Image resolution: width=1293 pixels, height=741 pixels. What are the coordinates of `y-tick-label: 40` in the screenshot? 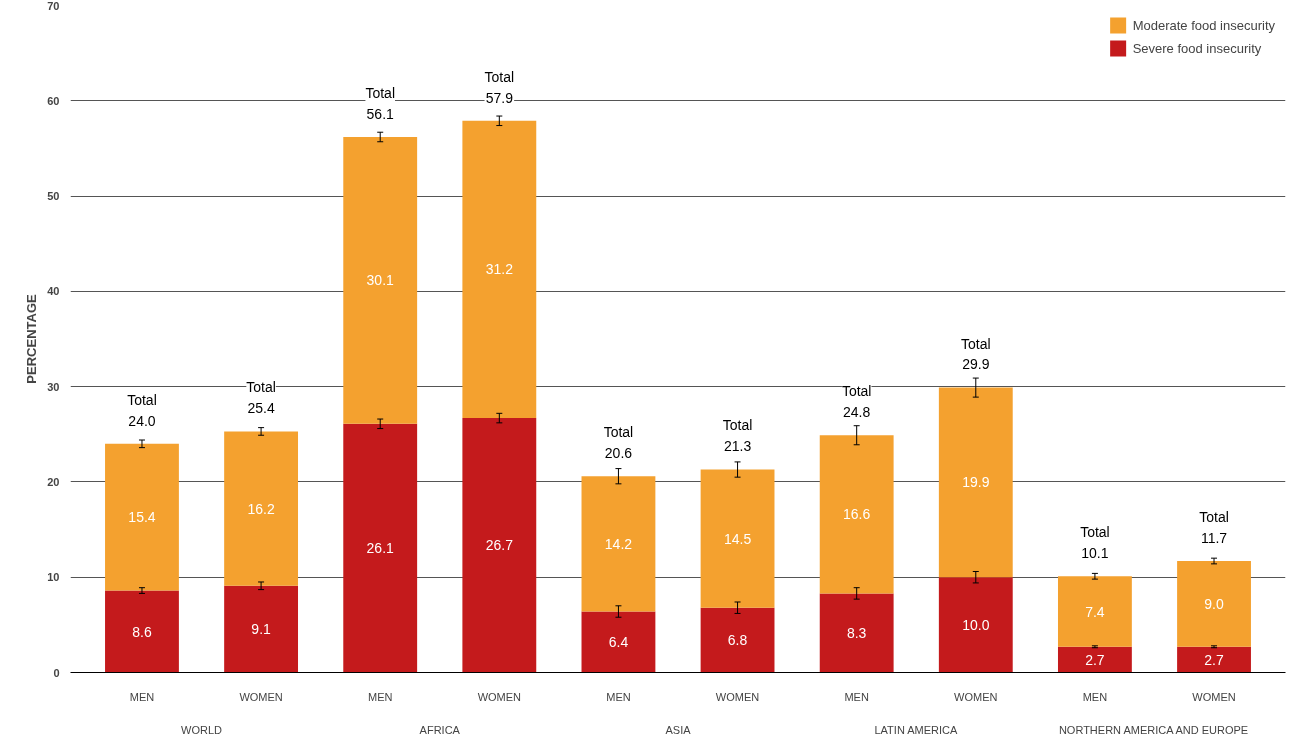 It's located at (53, 291).